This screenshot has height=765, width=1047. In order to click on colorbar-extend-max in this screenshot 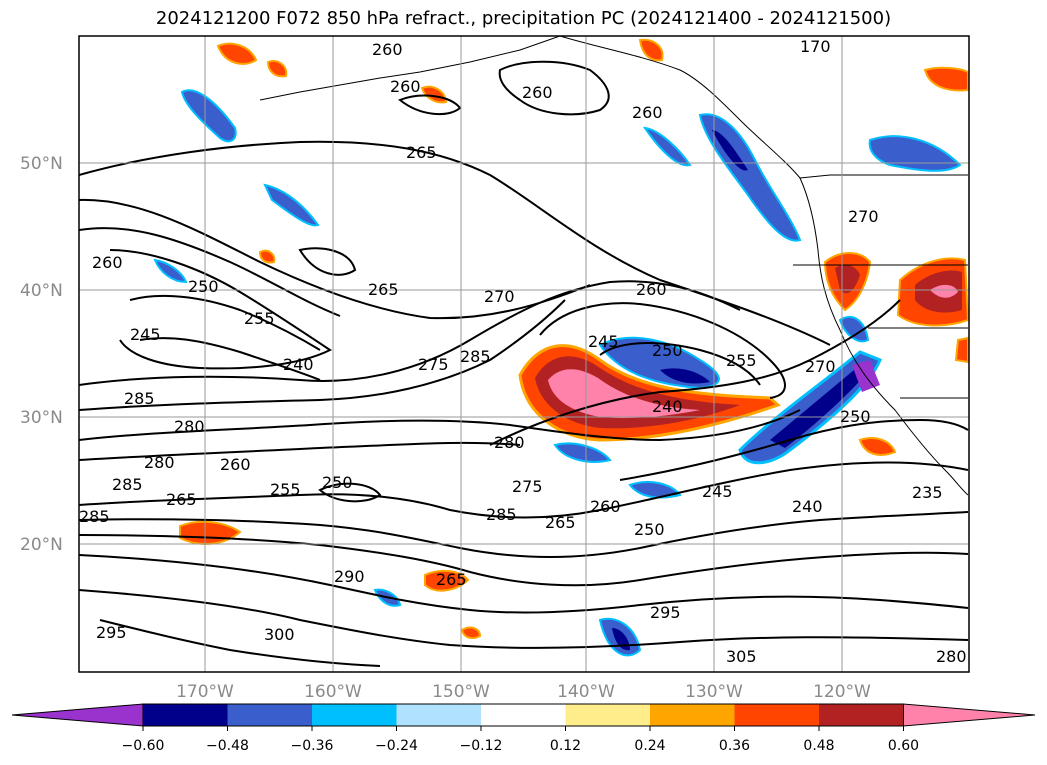, I will do `click(969, 715)`.